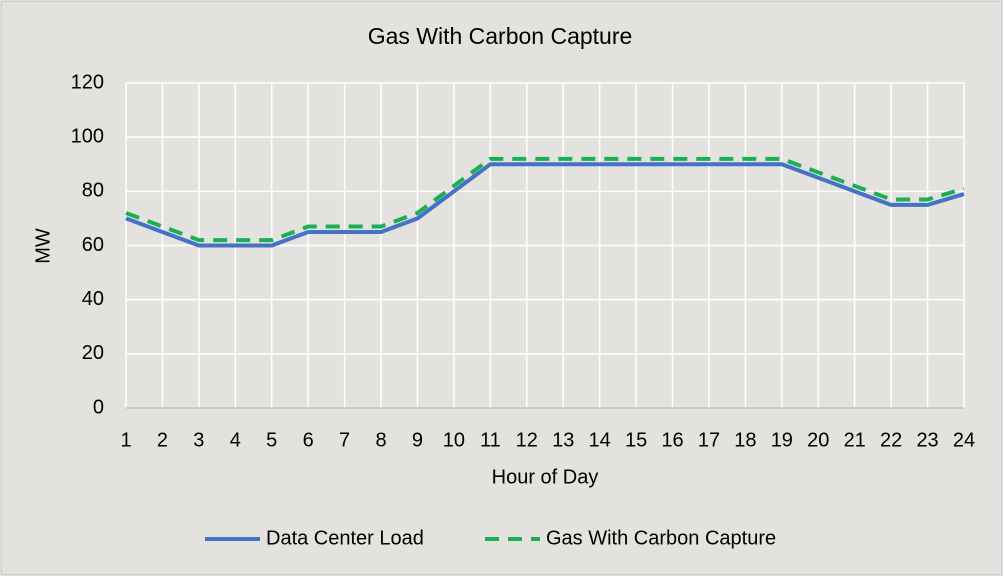  Describe the element at coordinates (745, 440) in the screenshot. I see `x-tick-label: 18` at that location.